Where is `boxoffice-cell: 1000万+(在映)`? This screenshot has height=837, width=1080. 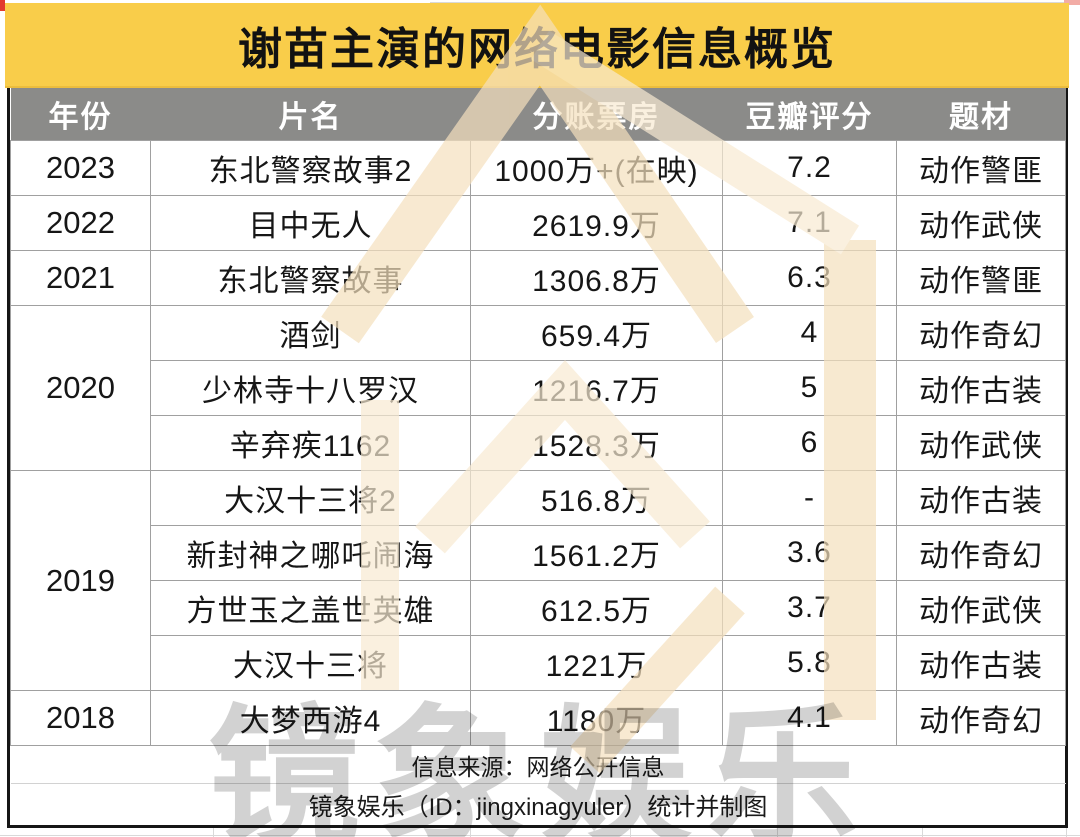
boxoffice-cell: 1000万+(在映) is located at coordinates (596, 168).